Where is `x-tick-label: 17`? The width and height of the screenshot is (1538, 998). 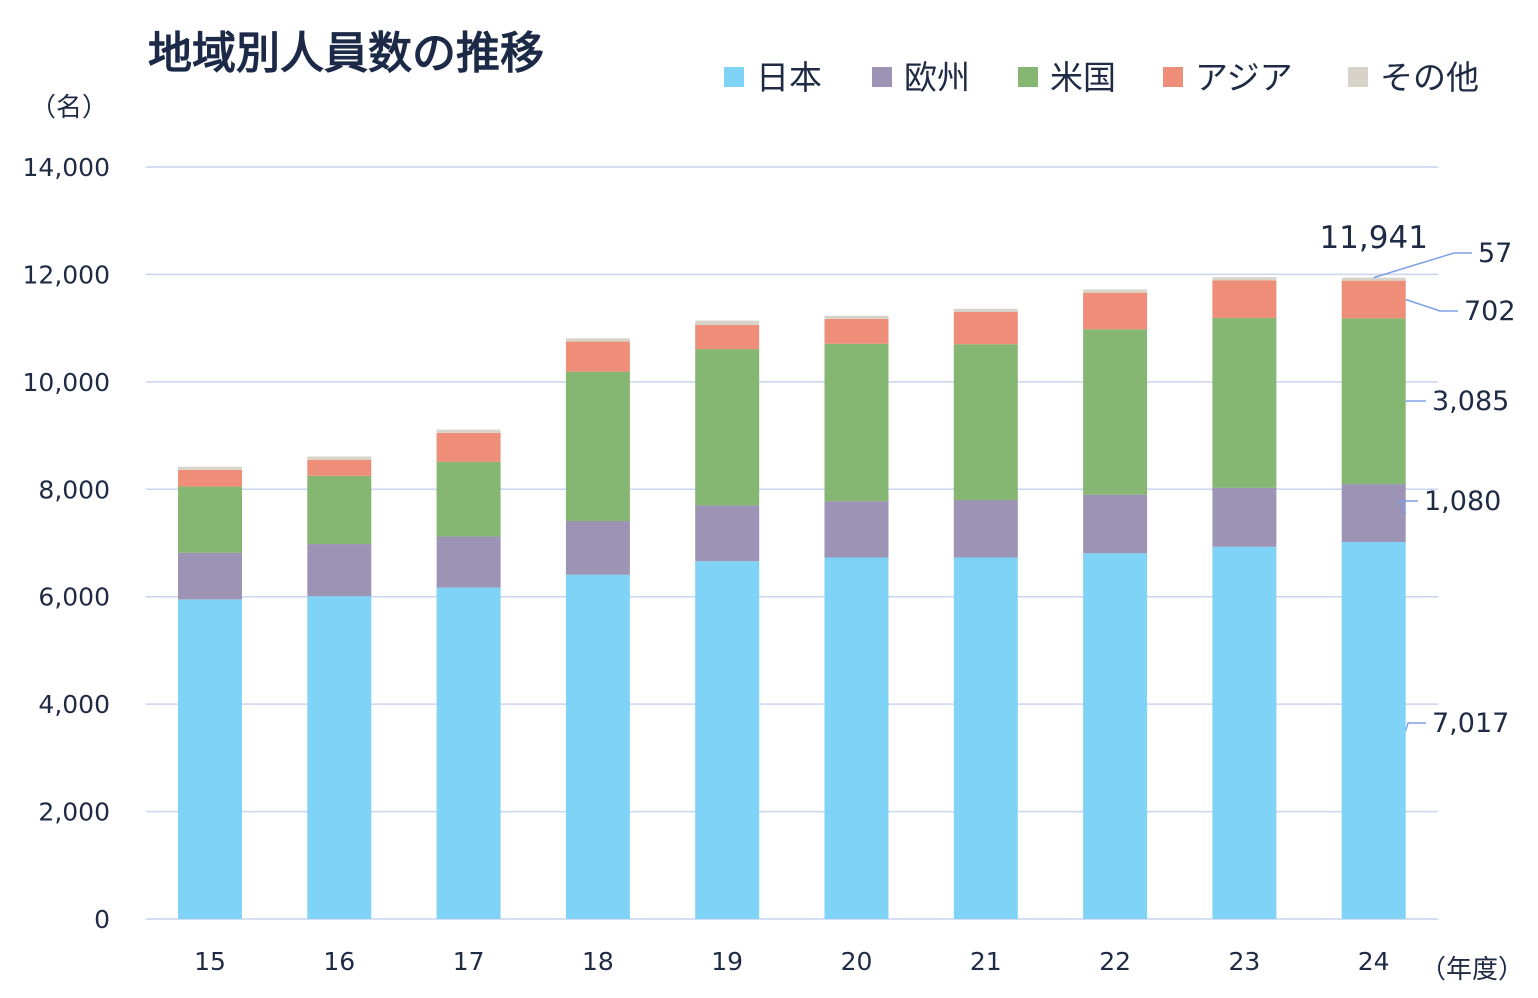 x-tick-label: 17 is located at coordinates (469, 961).